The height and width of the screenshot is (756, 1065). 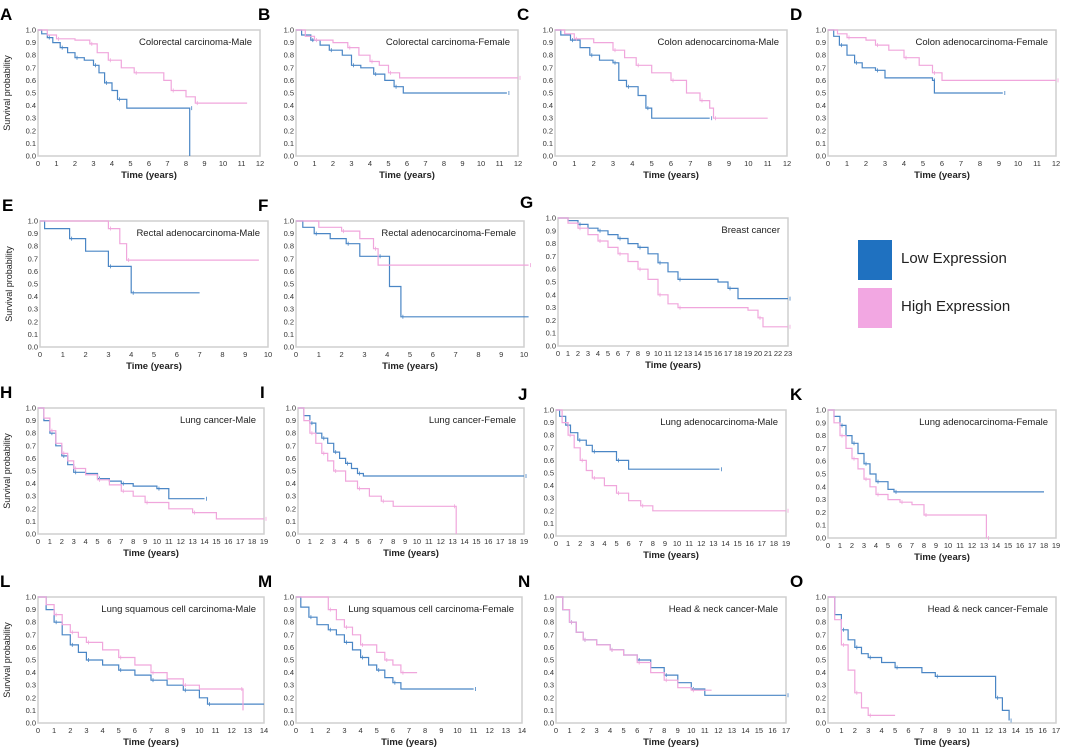 I want to click on plot-frame, so click(x=942, y=660).